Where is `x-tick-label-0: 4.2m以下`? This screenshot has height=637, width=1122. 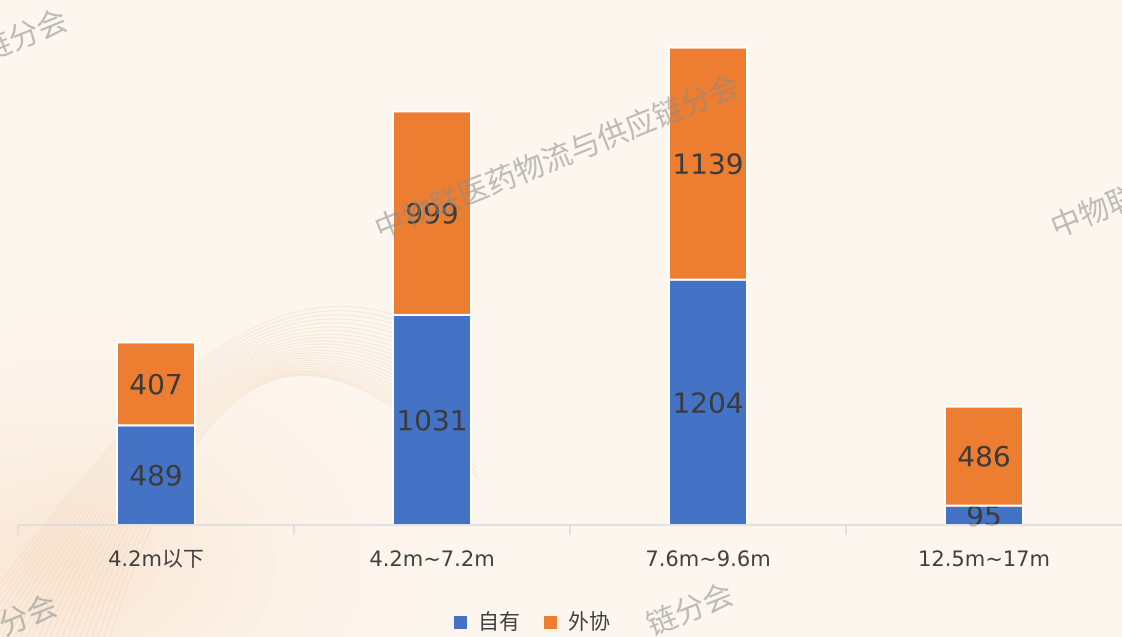 x-tick-label-0: 4.2m以下 is located at coordinates (156, 559).